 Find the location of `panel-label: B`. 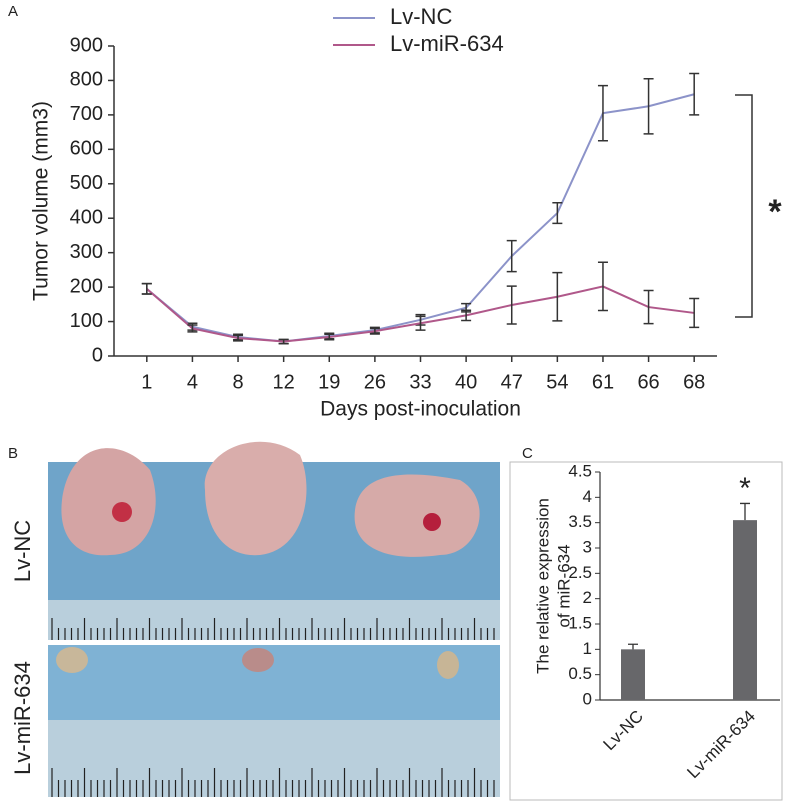

panel-label: B is located at coordinates (13, 453).